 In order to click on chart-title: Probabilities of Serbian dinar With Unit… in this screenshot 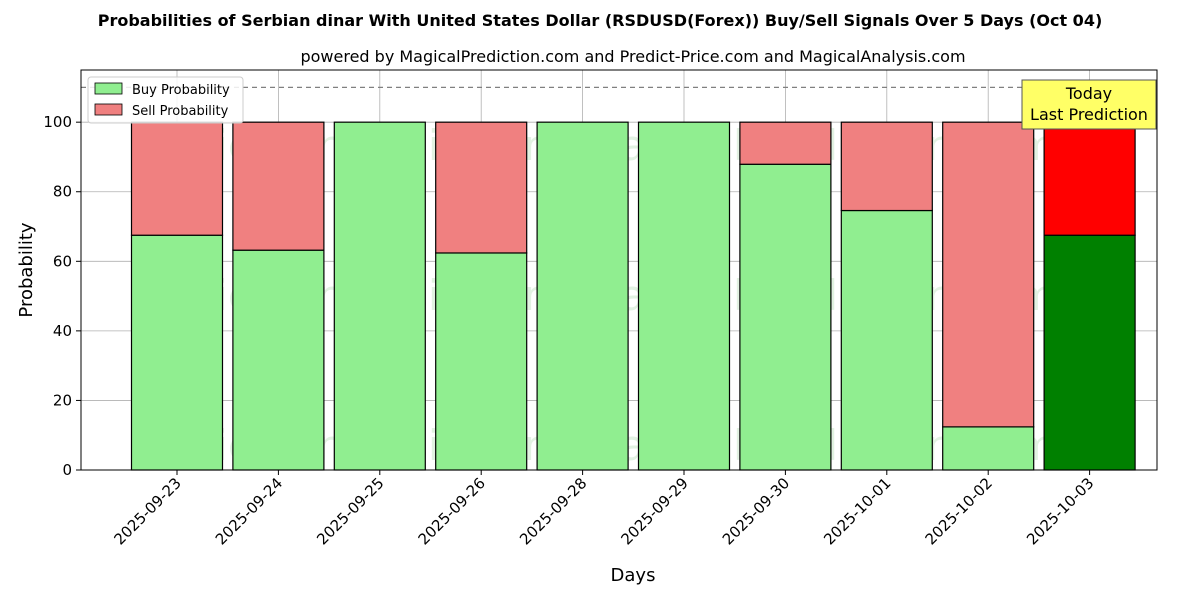, I will do `click(600, 20)`.